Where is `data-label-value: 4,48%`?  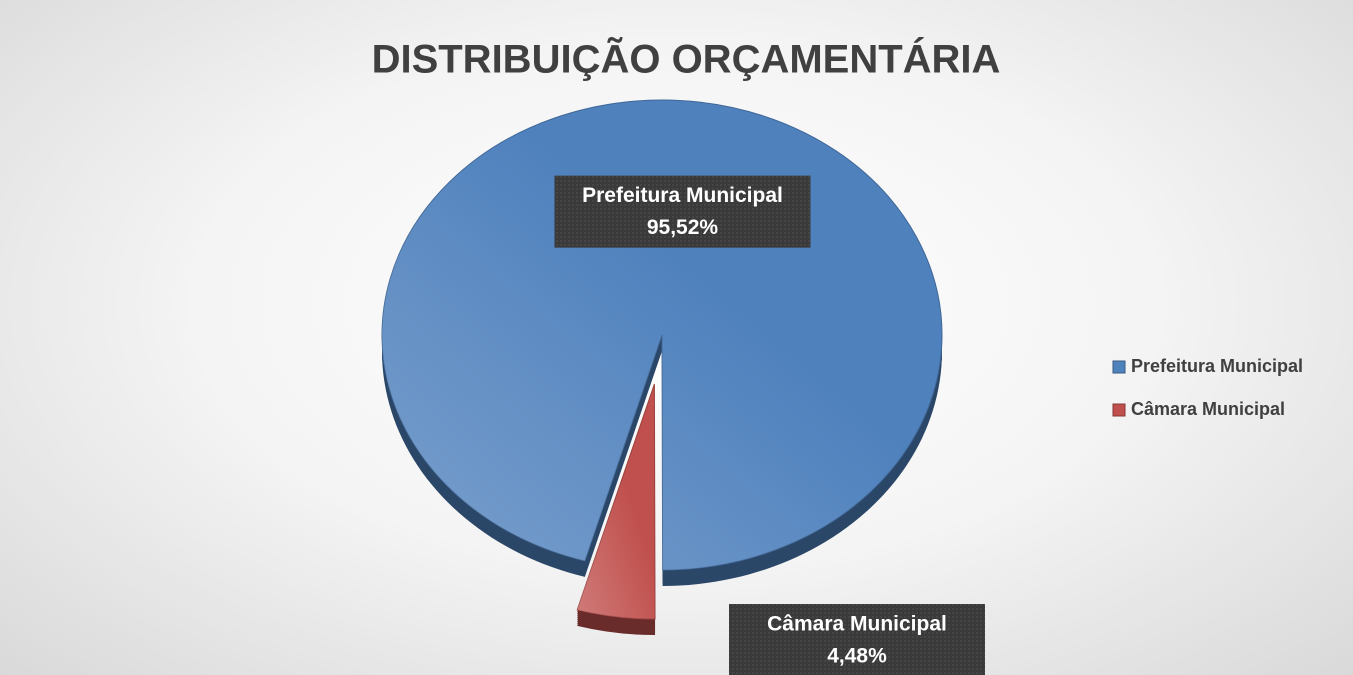
data-label-value: 4,48% is located at coordinates (857, 656).